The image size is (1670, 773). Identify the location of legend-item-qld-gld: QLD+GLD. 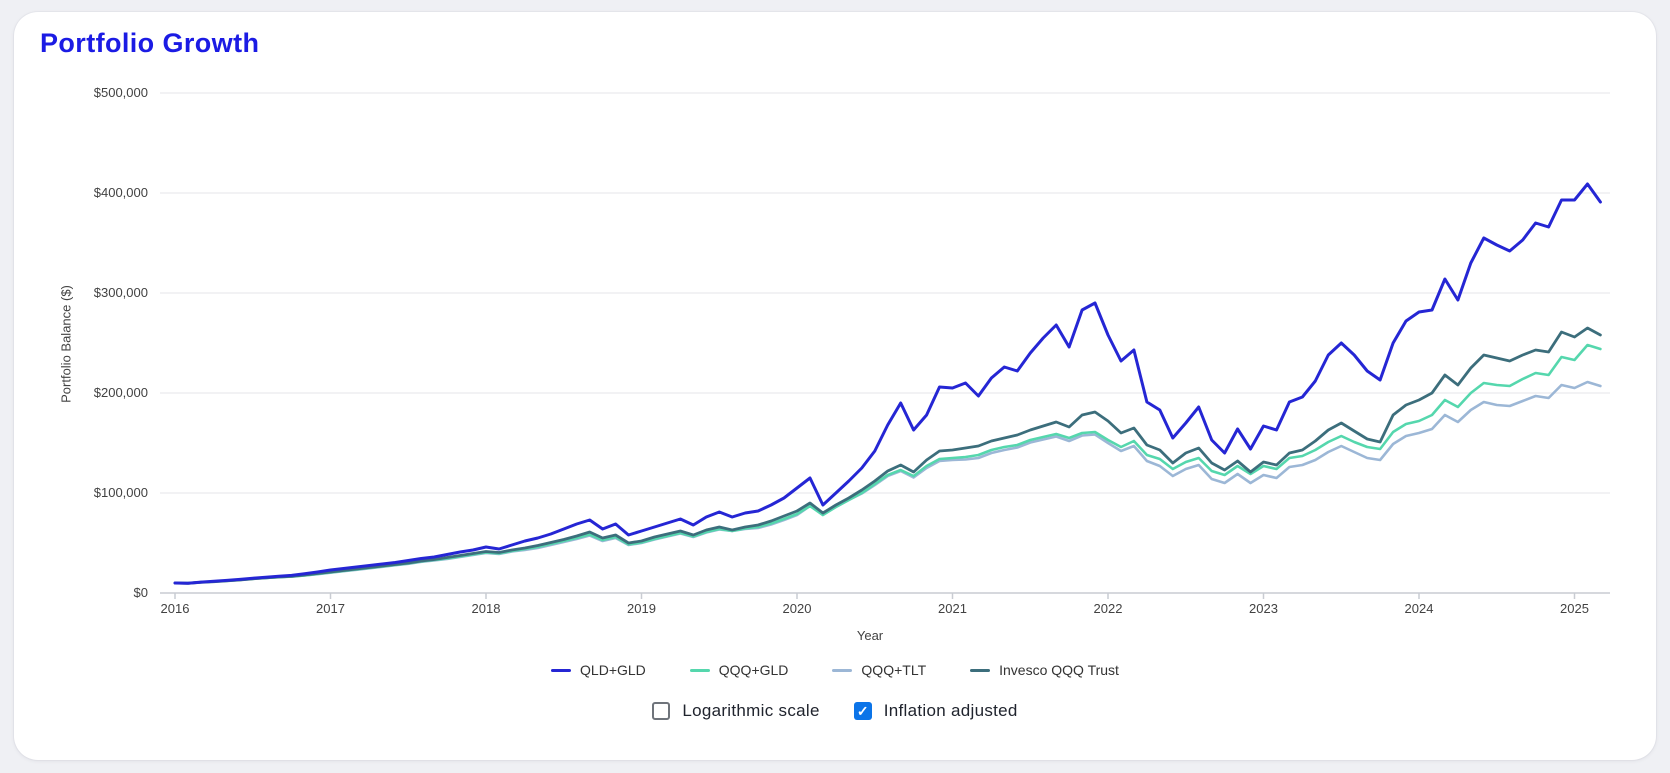
(598, 670).